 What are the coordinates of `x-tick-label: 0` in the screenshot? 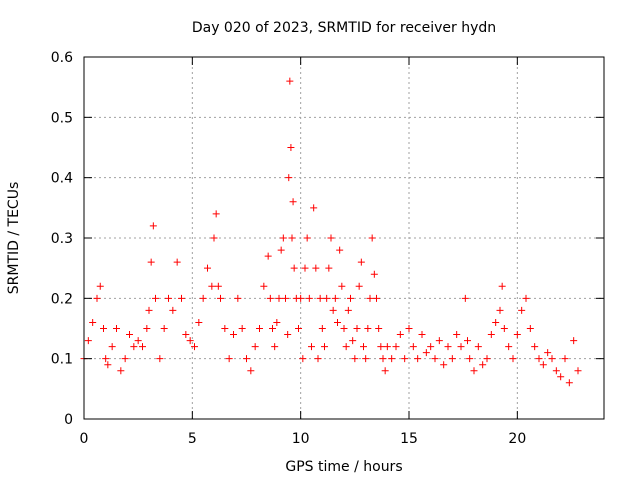 It's located at (84, 439).